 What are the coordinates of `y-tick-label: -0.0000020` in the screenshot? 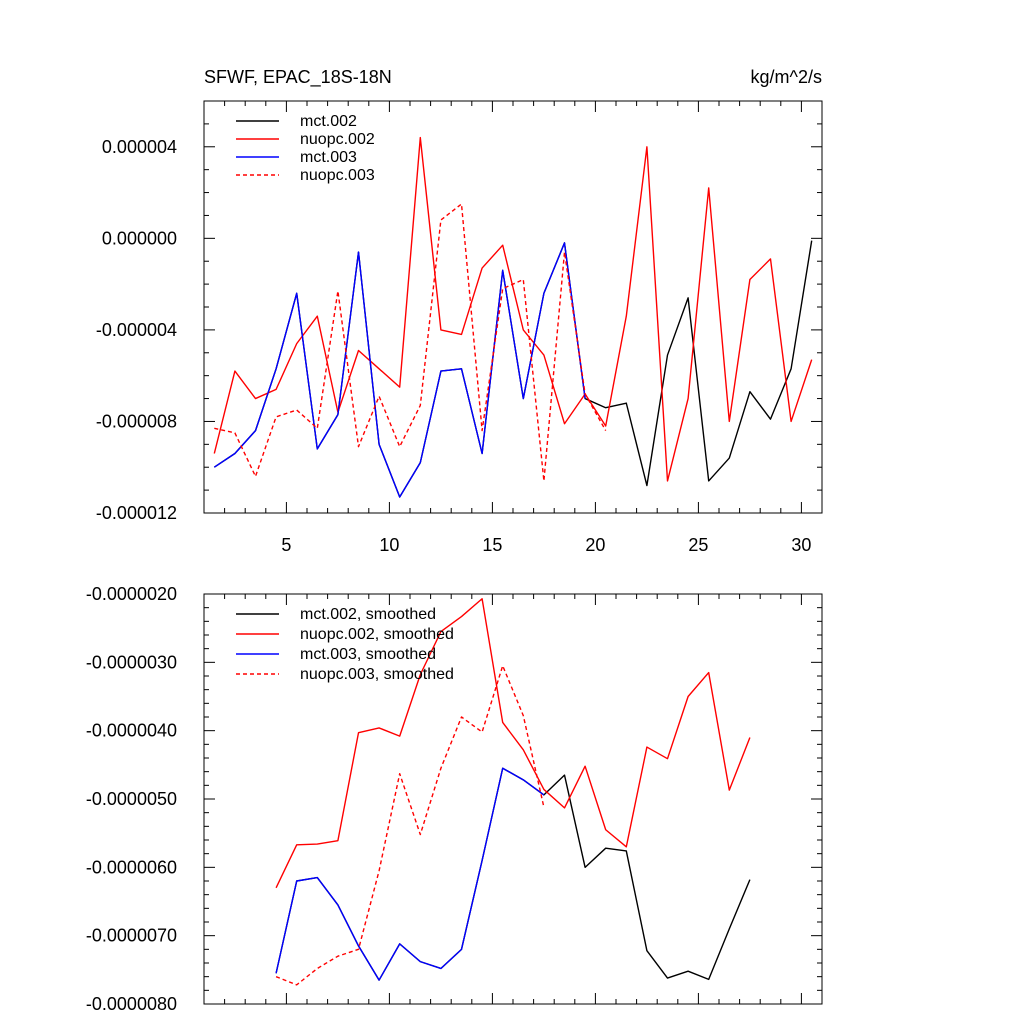 It's located at (131, 594).